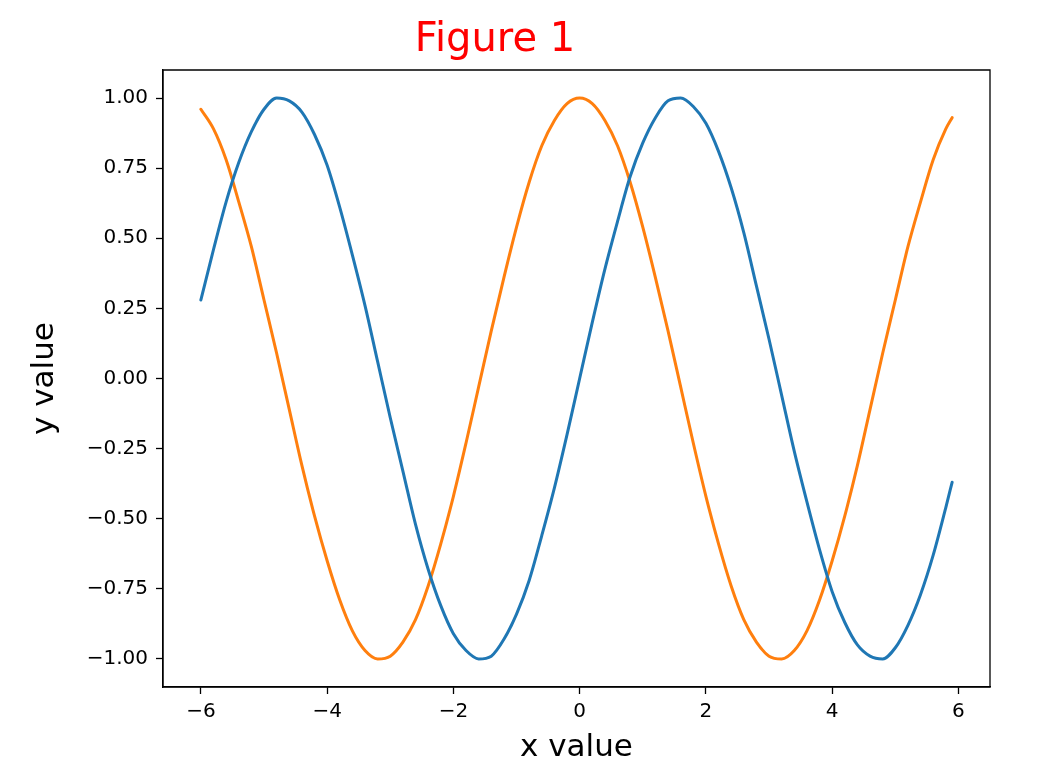 The height and width of the screenshot is (777, 1040). What do you see at coordinates (201, 710) in the screenshot?
I see `x-tick-label: −6` at bounding box center [201, 710].